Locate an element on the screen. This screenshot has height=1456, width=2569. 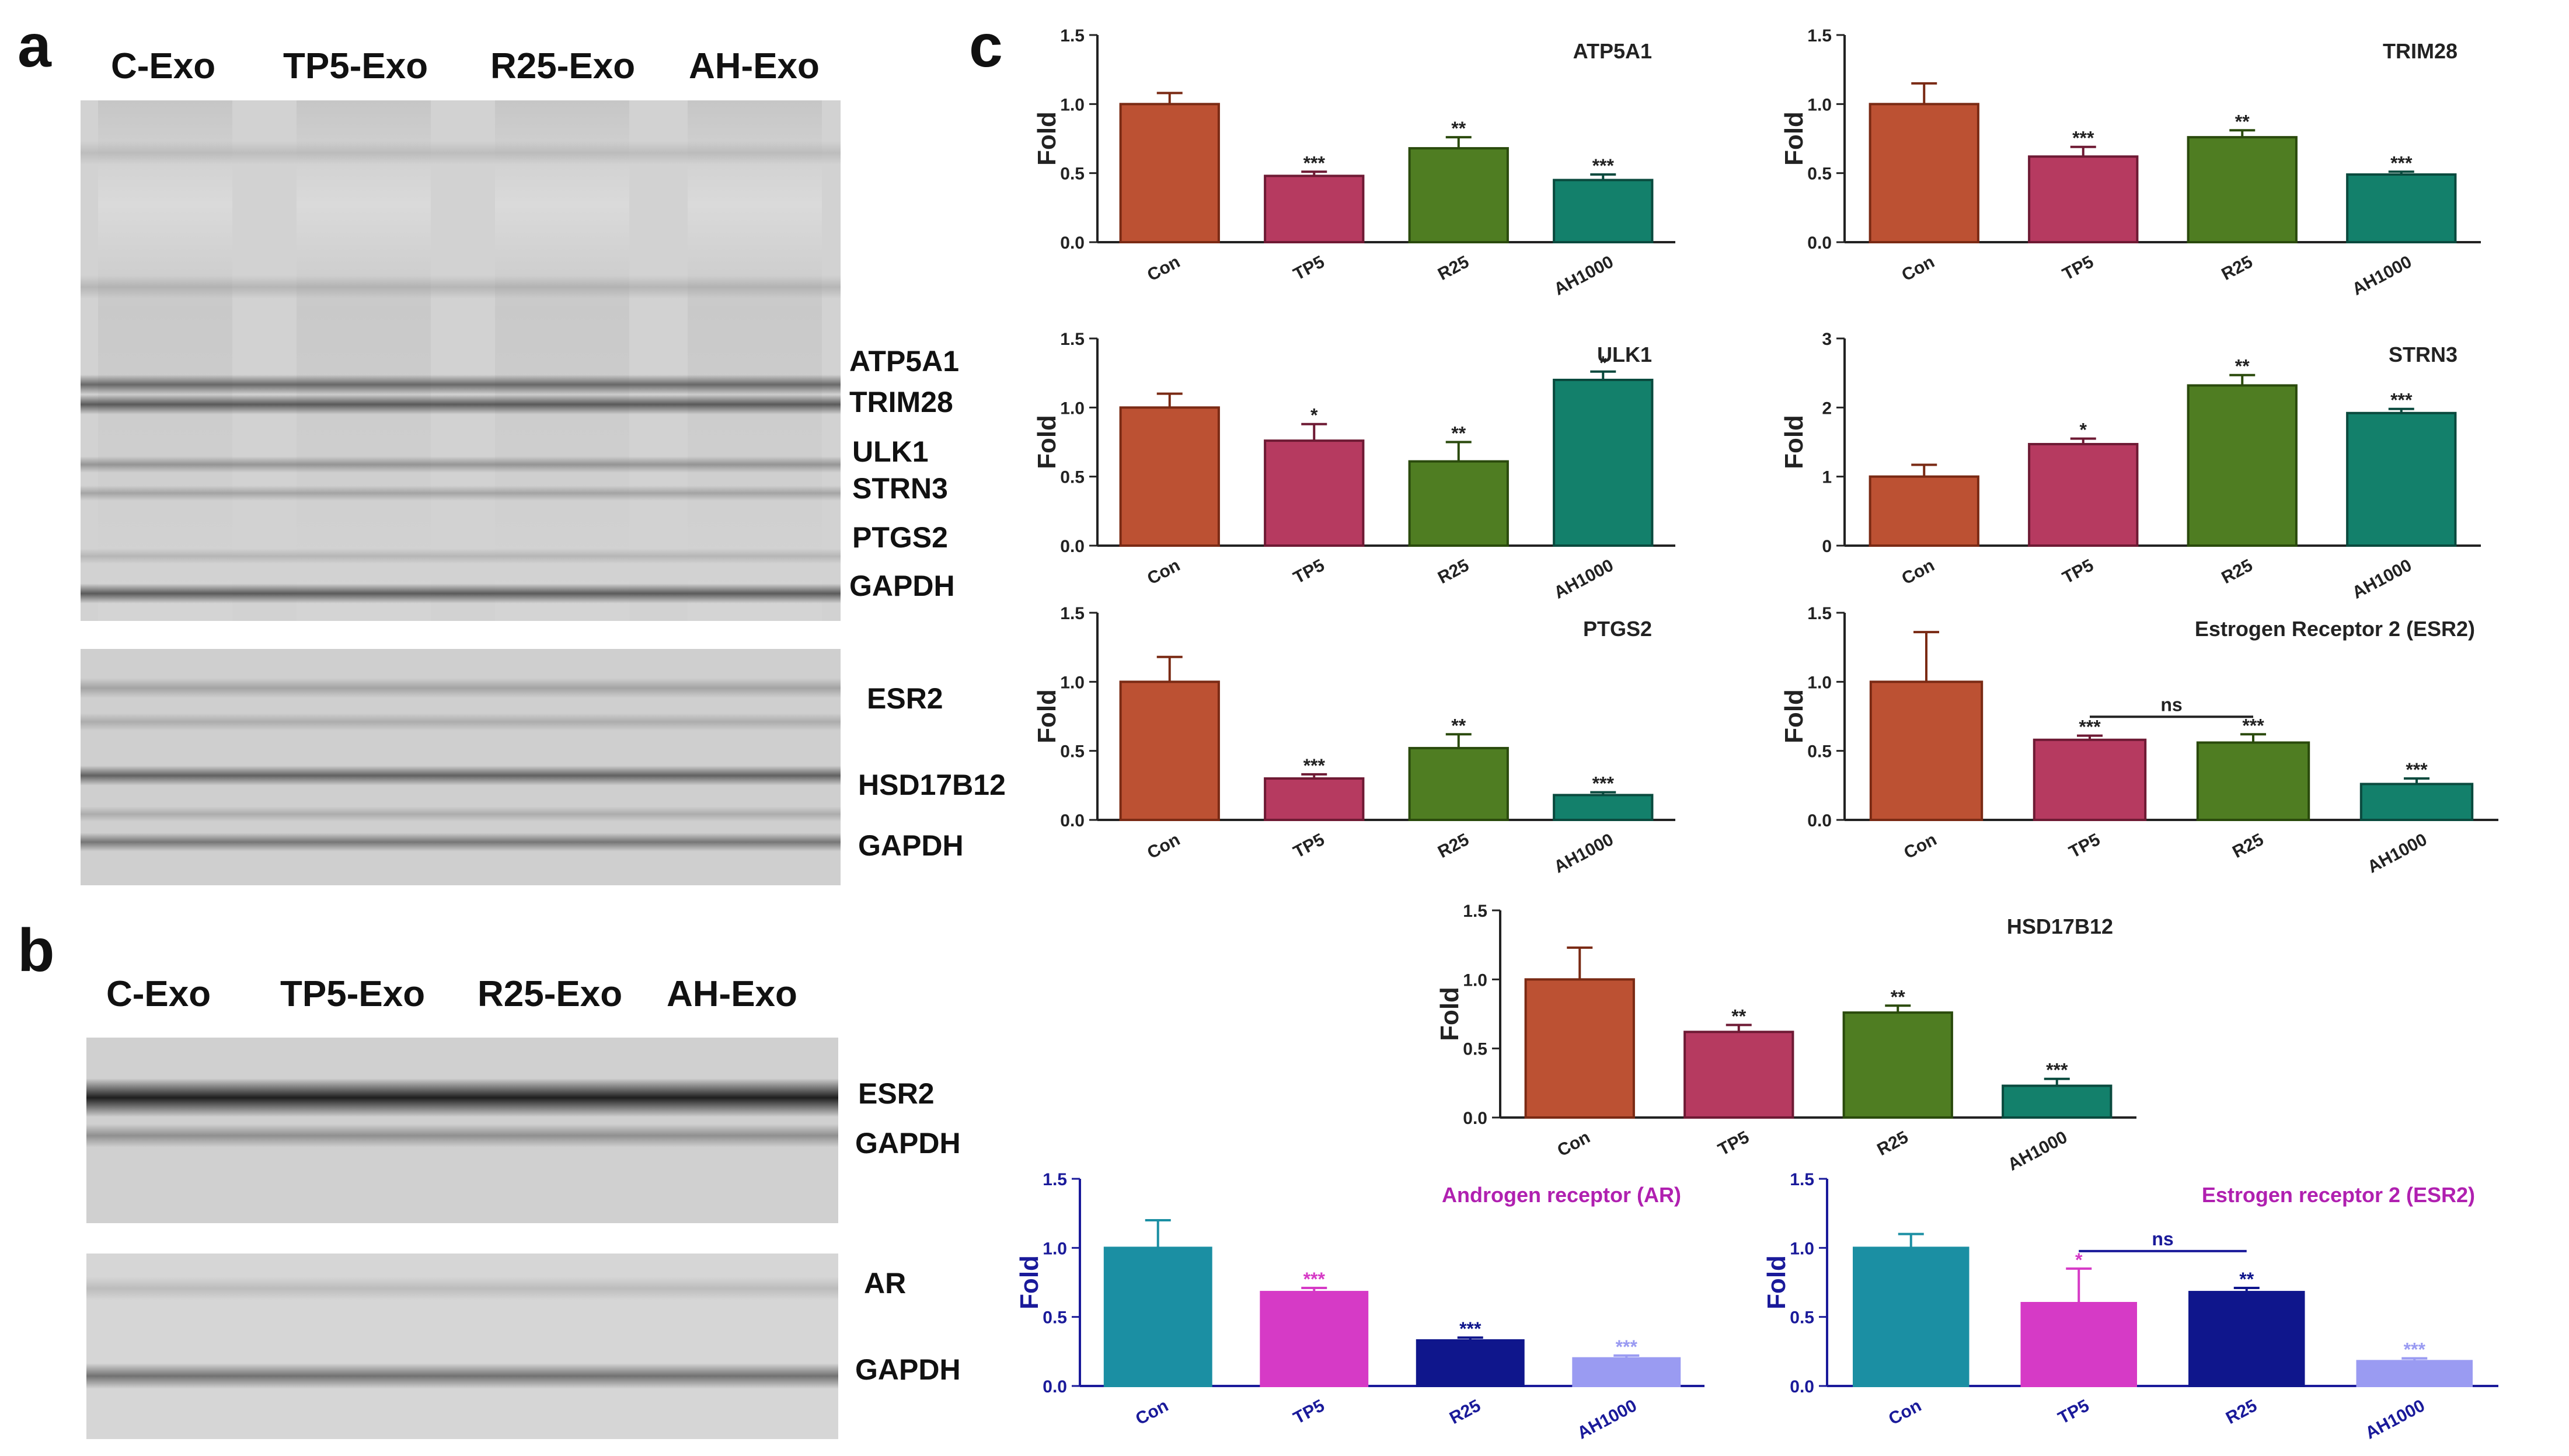
chart-strn3: 0 1 2 3 Fold STRN3 Con * TP5 ** R25 *** AH1000 is located at coordinates (2130, 466).